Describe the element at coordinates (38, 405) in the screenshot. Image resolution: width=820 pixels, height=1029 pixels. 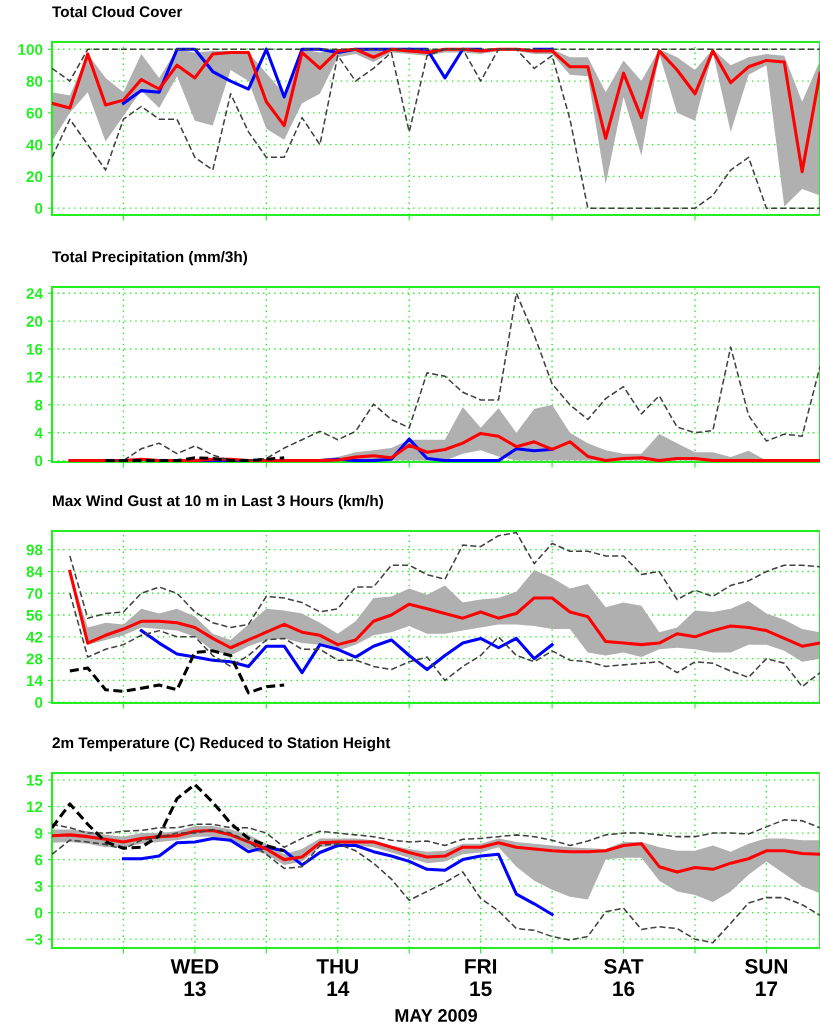
I see `y-tick-label: 8` at that location.